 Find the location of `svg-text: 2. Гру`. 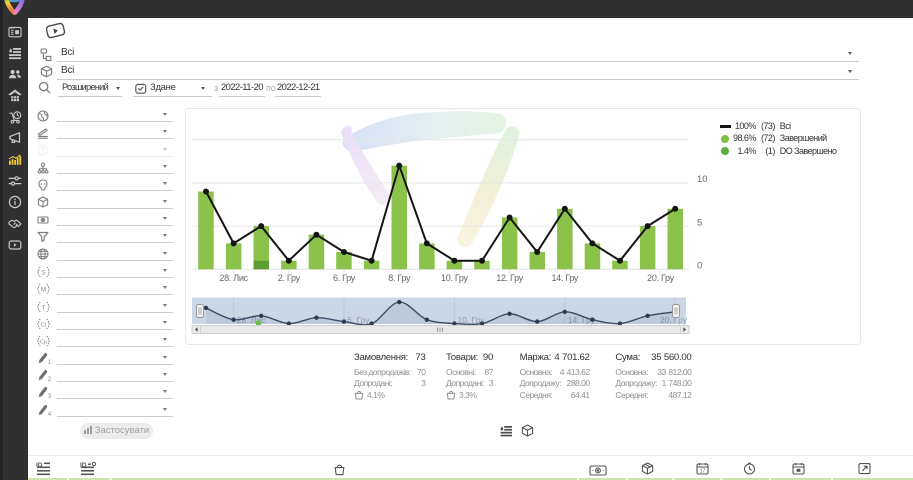

svg-text: 2. Гру is located at coordinates (289, 278).